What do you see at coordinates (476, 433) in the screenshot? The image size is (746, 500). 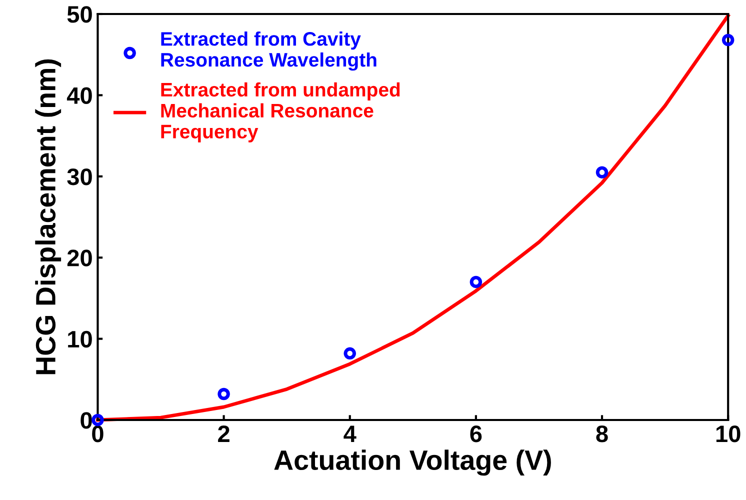 I see `x-tick-label: 6` at bounding box center [476, 433].